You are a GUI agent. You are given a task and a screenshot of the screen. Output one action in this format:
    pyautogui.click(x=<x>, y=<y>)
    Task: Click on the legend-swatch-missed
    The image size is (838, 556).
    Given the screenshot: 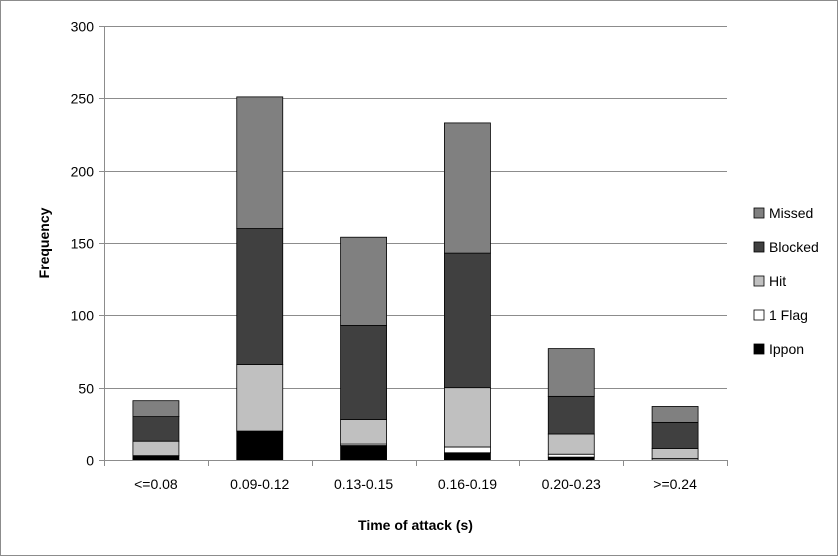 What is the action you would take?
    pyautogui.click(x=759, y=213)
    